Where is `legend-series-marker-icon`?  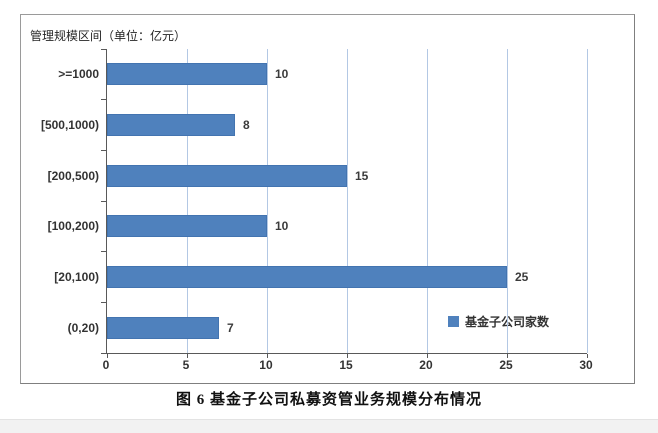
legend-series-marker-icon is located at coordinates (453, 321).